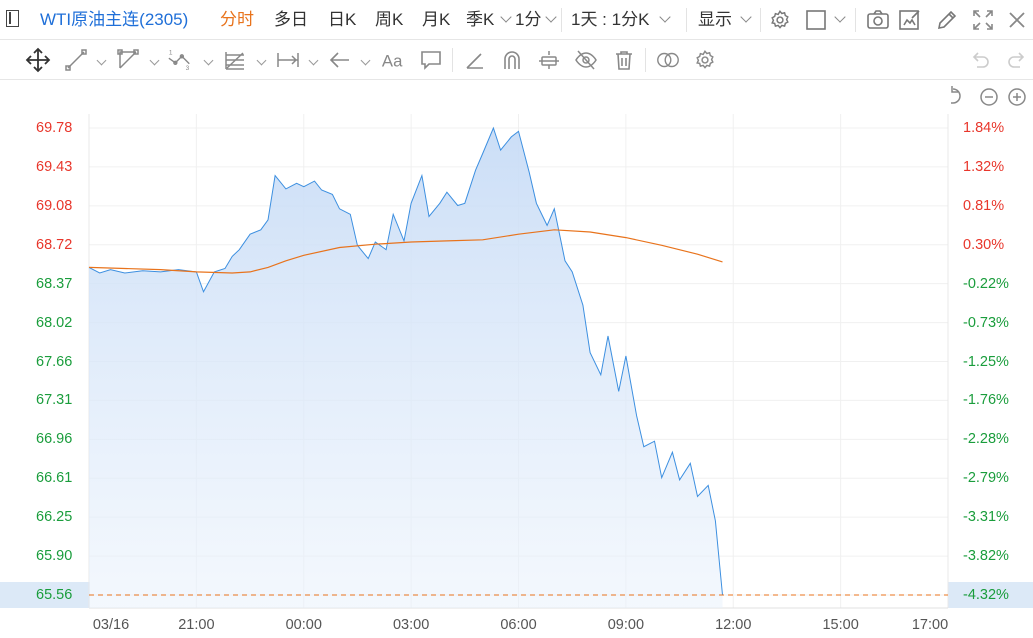 Image resolution: width=1033 pixels, height=638 pixels. I want to click on trash-icon, so click(624, 60).